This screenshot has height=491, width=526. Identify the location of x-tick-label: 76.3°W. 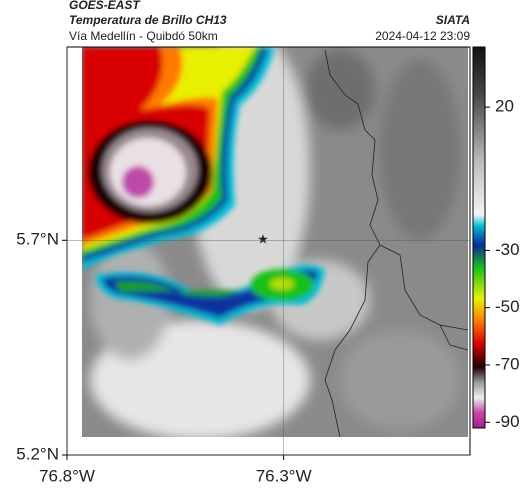
(284, 475).